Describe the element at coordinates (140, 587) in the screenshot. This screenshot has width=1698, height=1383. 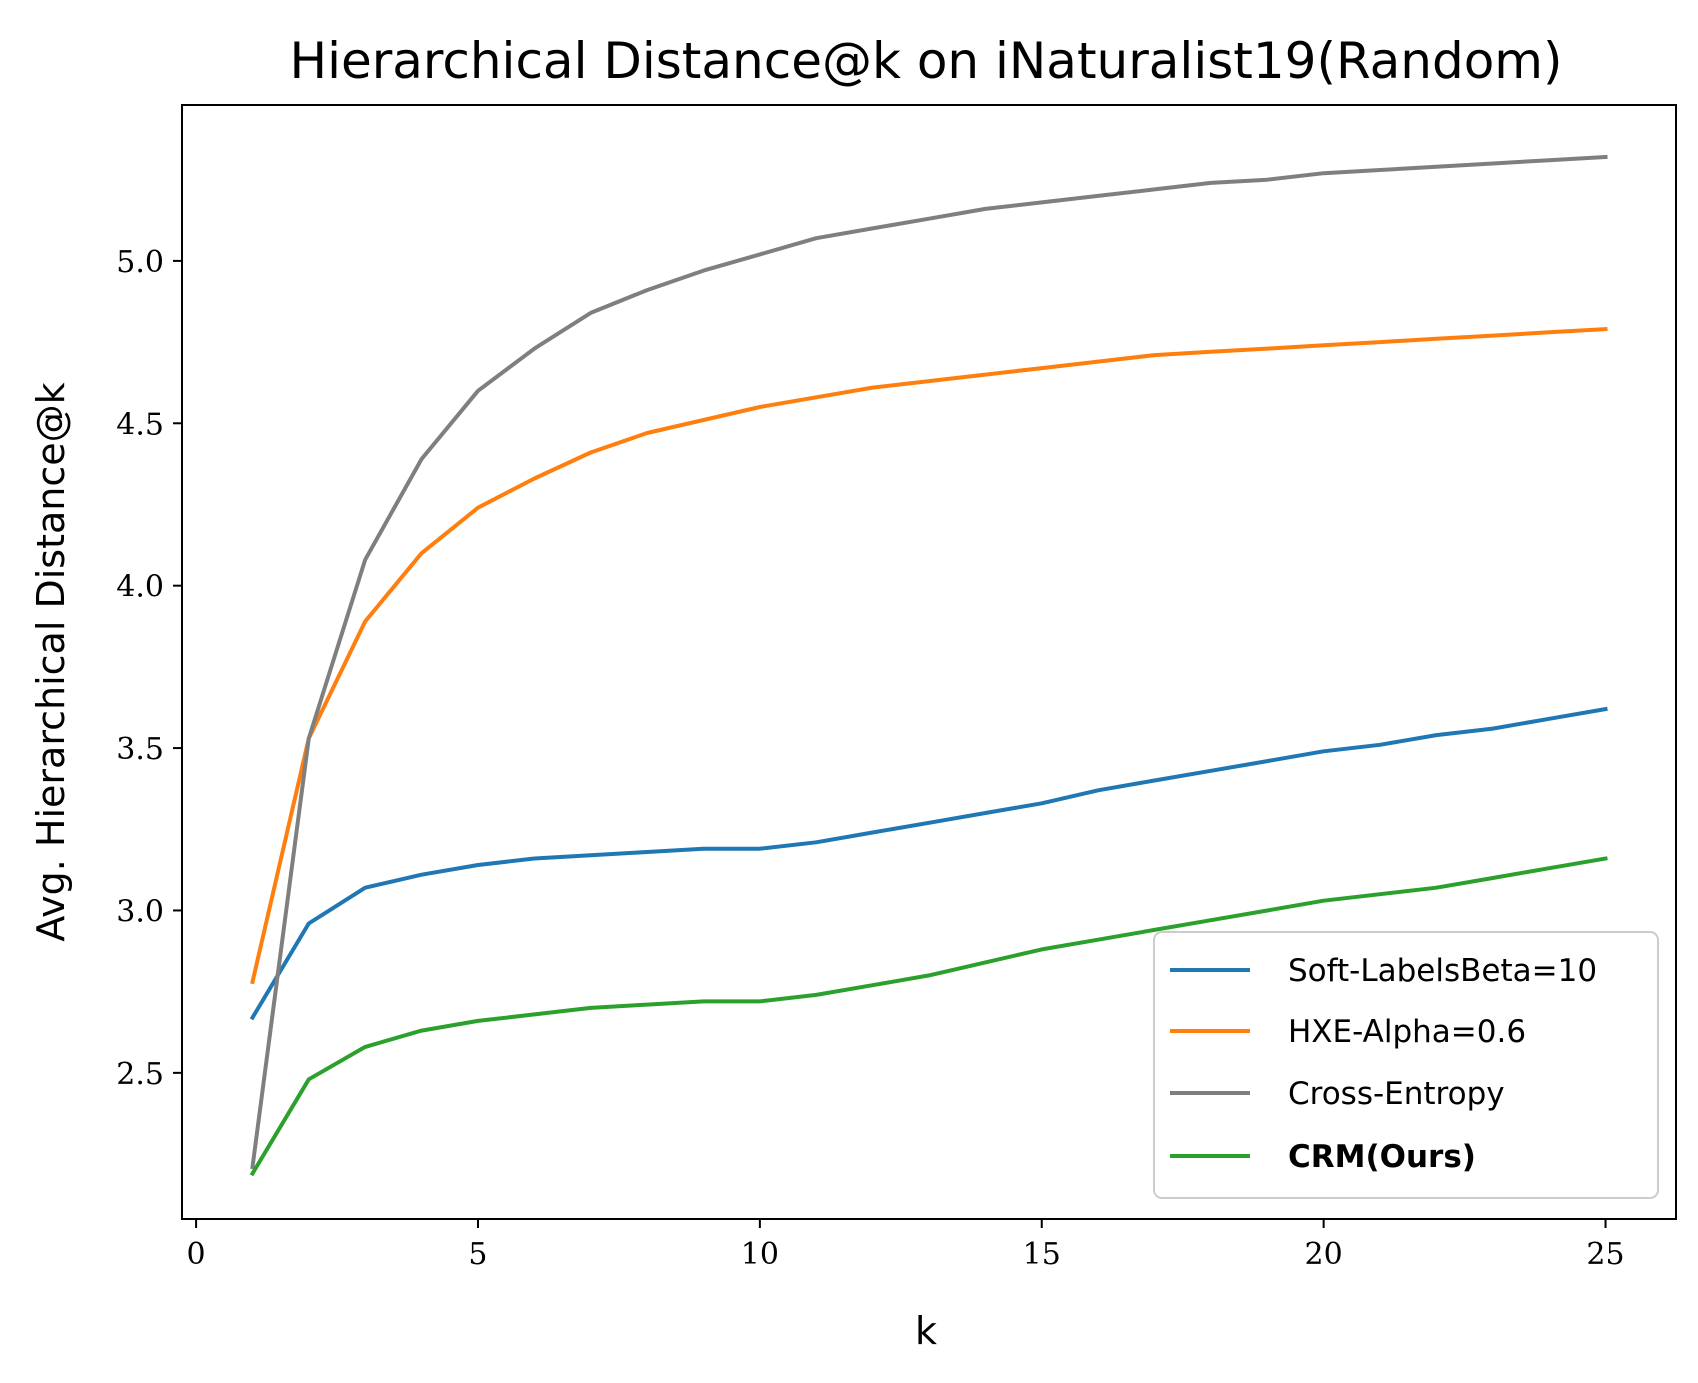
I see `y-tick-label: 4.0` at that location.